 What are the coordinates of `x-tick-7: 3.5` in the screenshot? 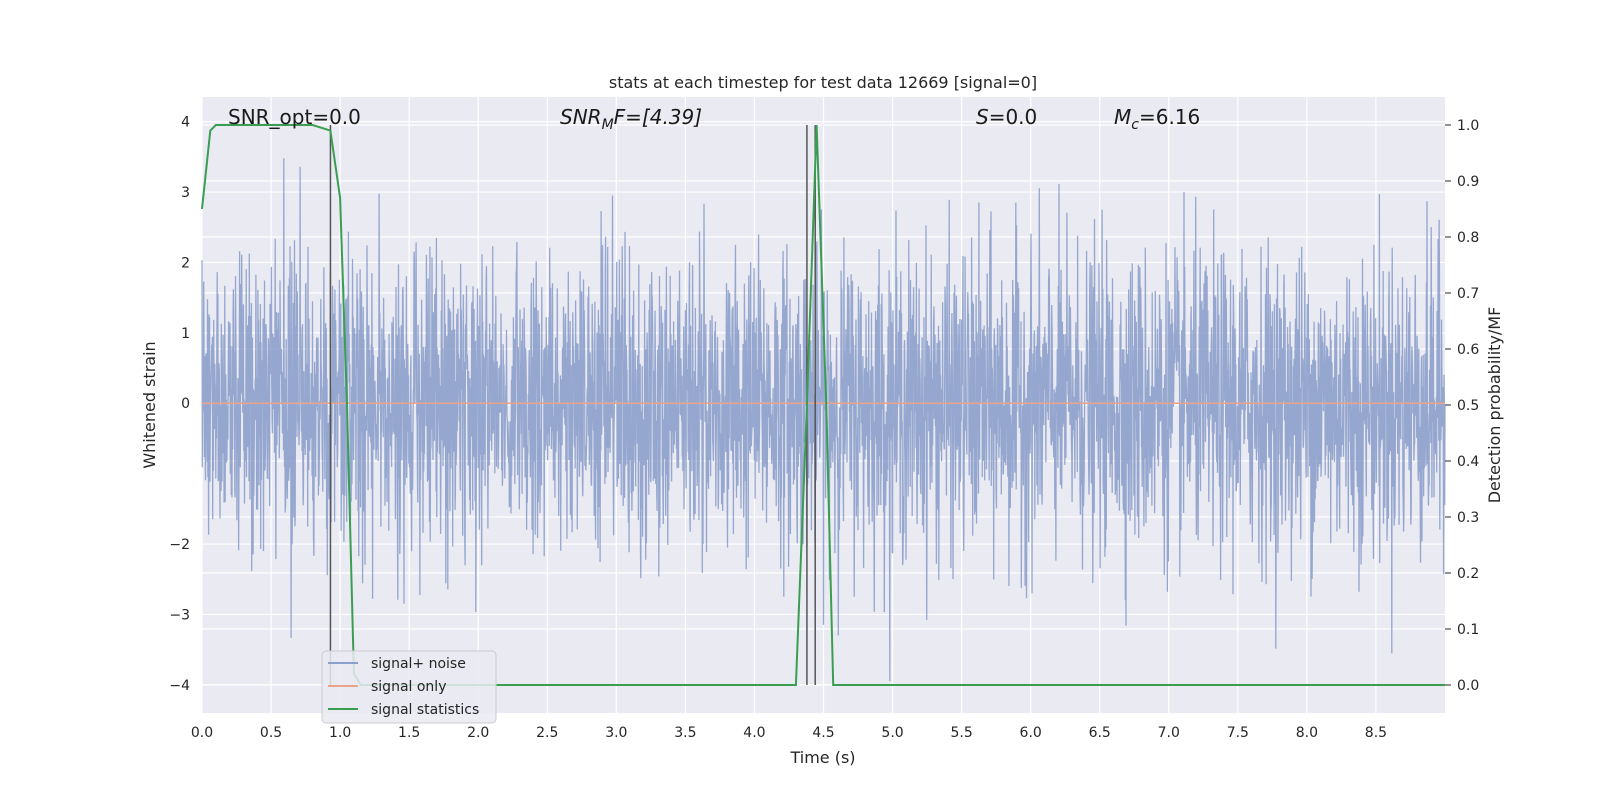 It's located at (685, 733).